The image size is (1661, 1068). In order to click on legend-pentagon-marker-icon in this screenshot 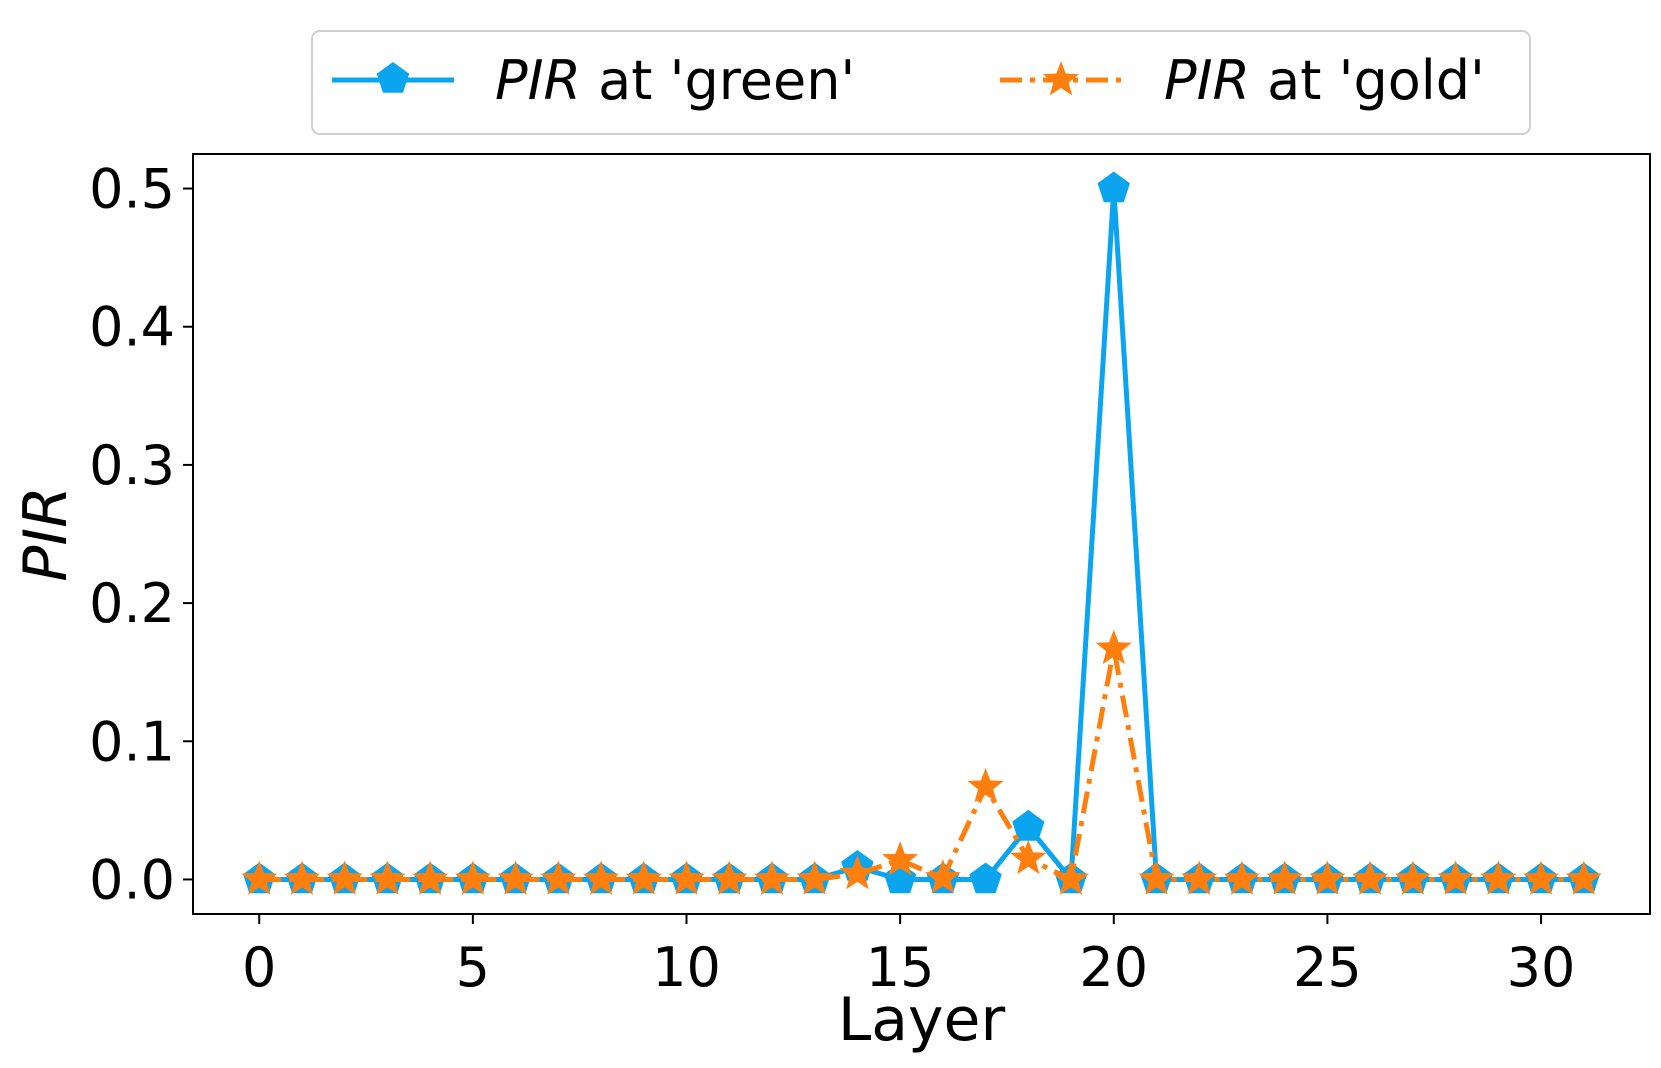, I will do `click(393, 77)`.